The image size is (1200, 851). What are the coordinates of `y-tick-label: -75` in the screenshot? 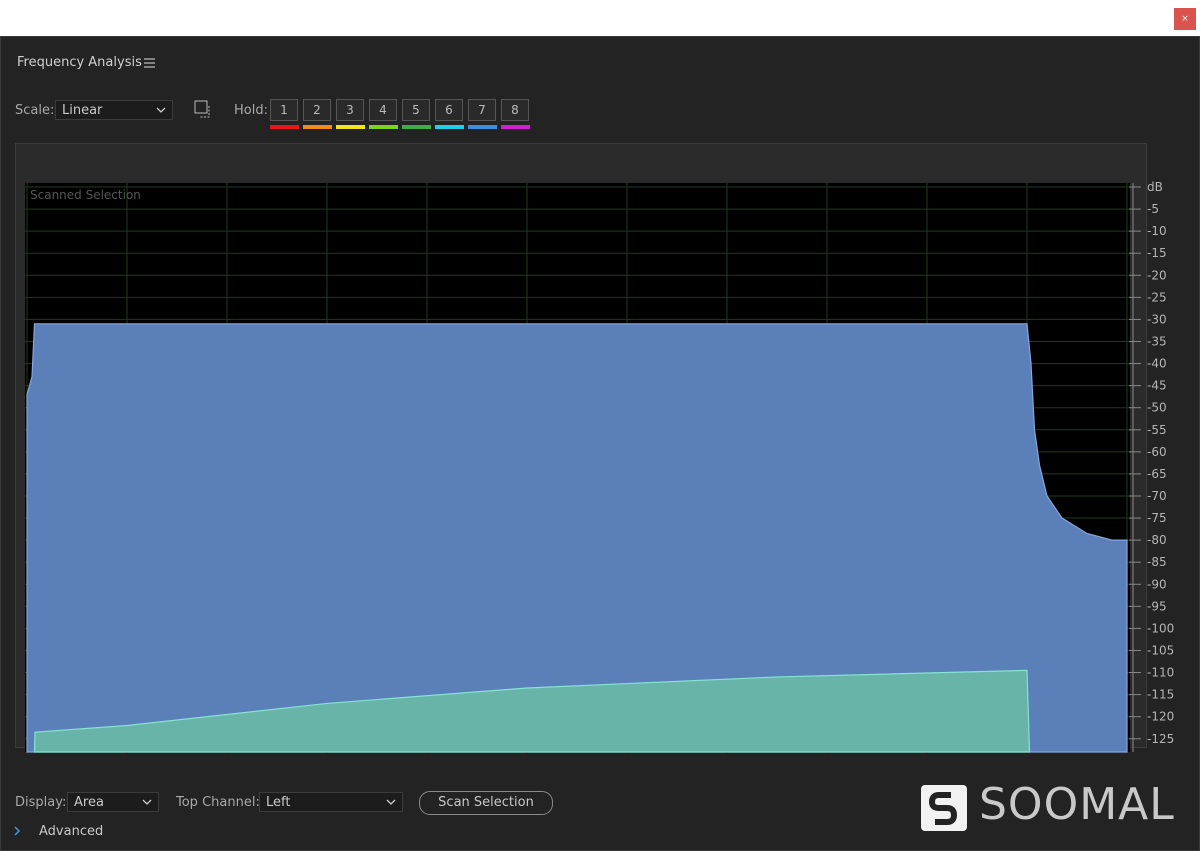 It's located at (1157, 518).